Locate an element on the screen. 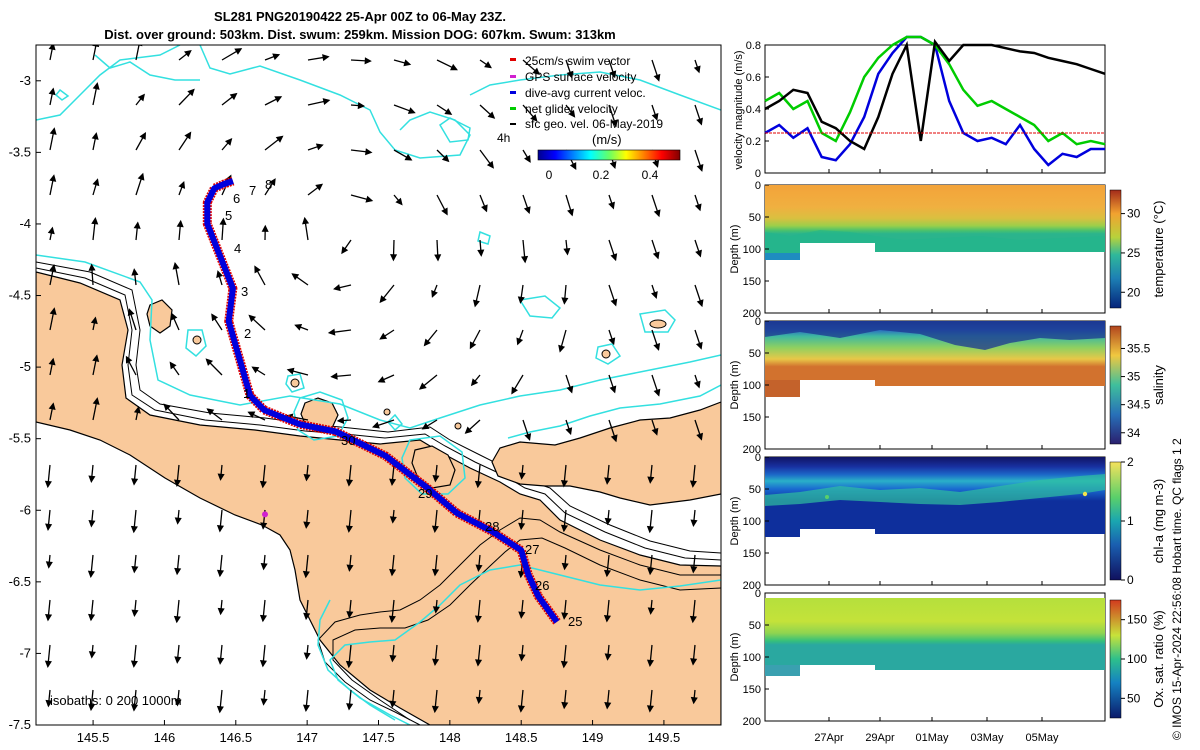 The image size is (1200, 750). colorbar-unit: (m/s) is located at coordinates (607, 139).